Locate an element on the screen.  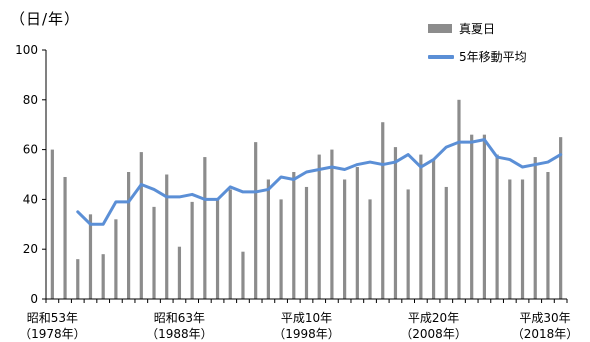
bar-1995 is located at coordinates (268, 239).